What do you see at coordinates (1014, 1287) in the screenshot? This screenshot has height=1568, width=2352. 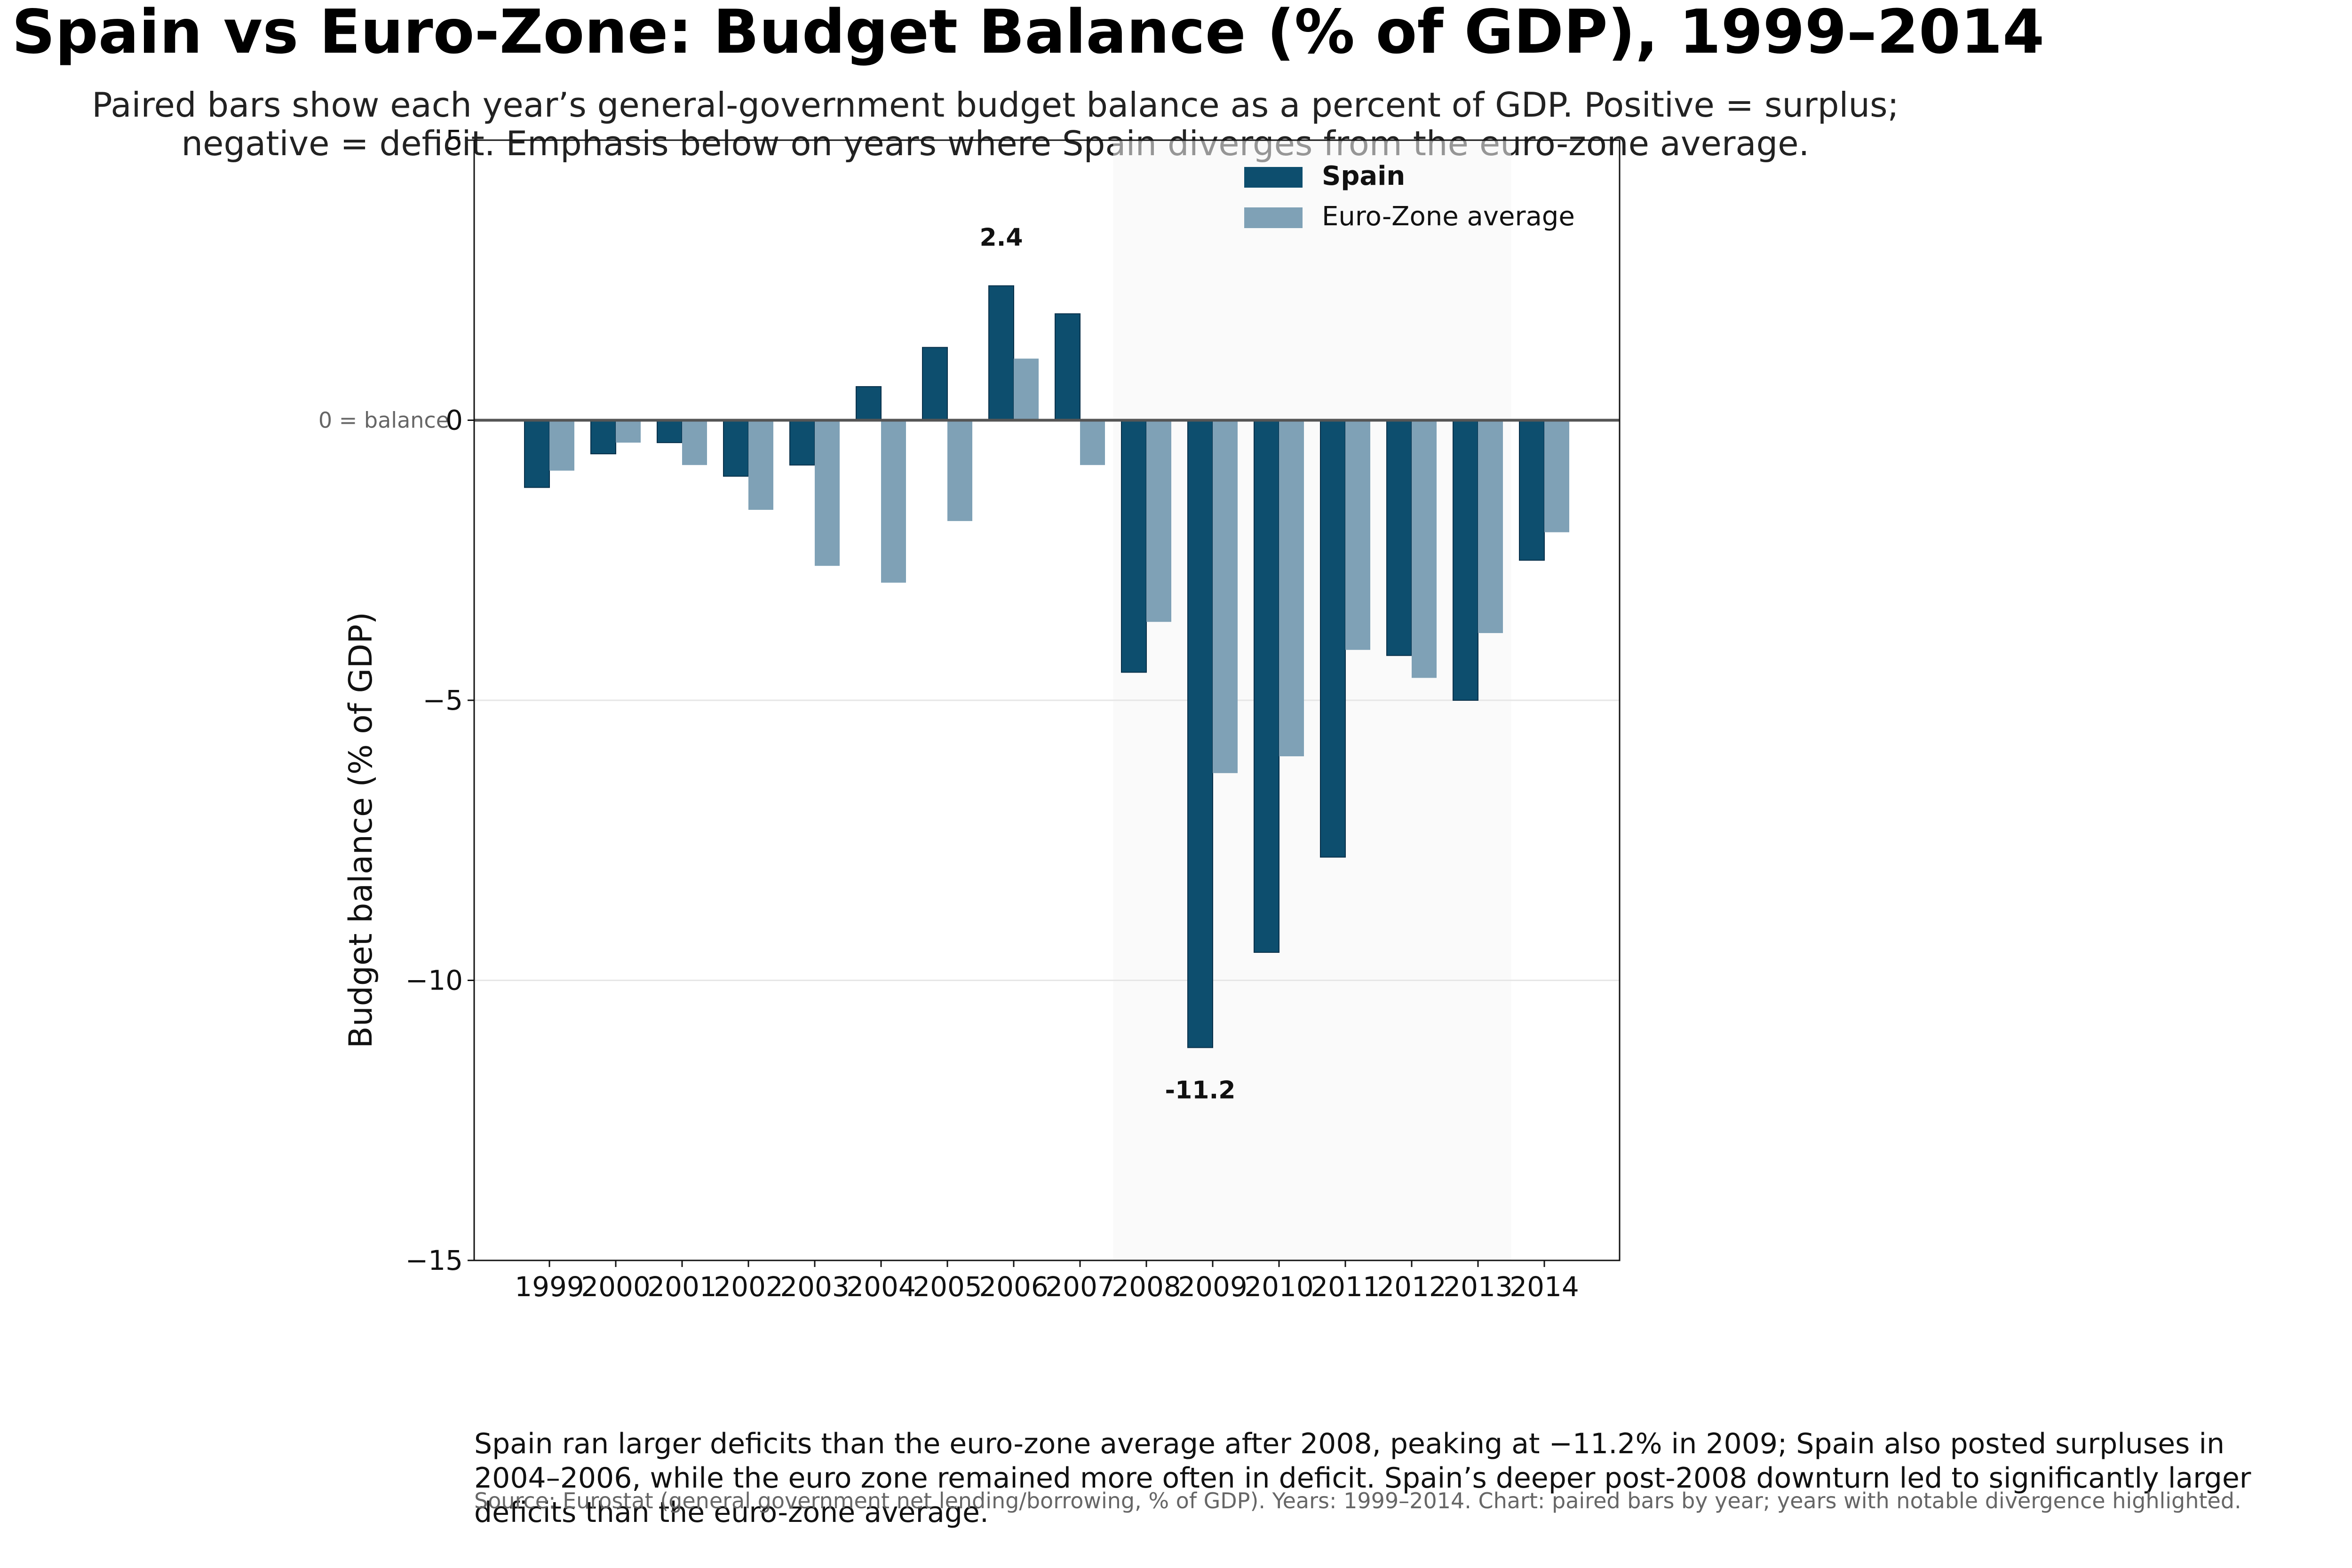 I see `x-tick-label: 2006` at bounding box center [1014, 1287].